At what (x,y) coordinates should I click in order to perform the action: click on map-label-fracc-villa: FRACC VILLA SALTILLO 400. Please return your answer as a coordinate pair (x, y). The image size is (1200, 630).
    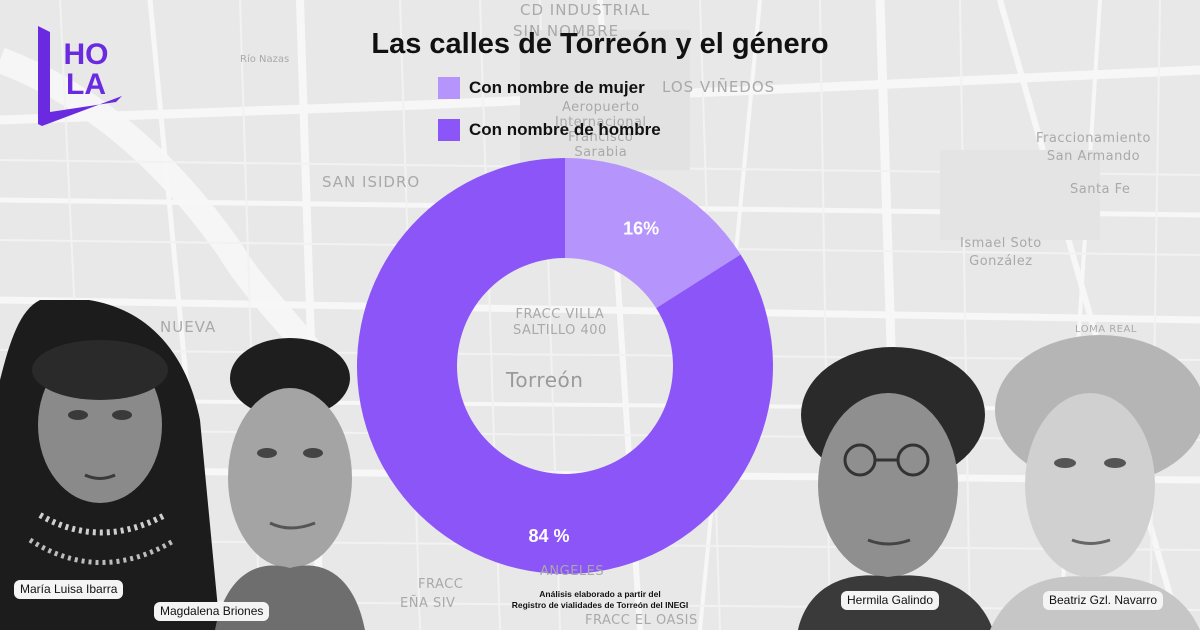
    Looking at the image, I should click on (560, 322).